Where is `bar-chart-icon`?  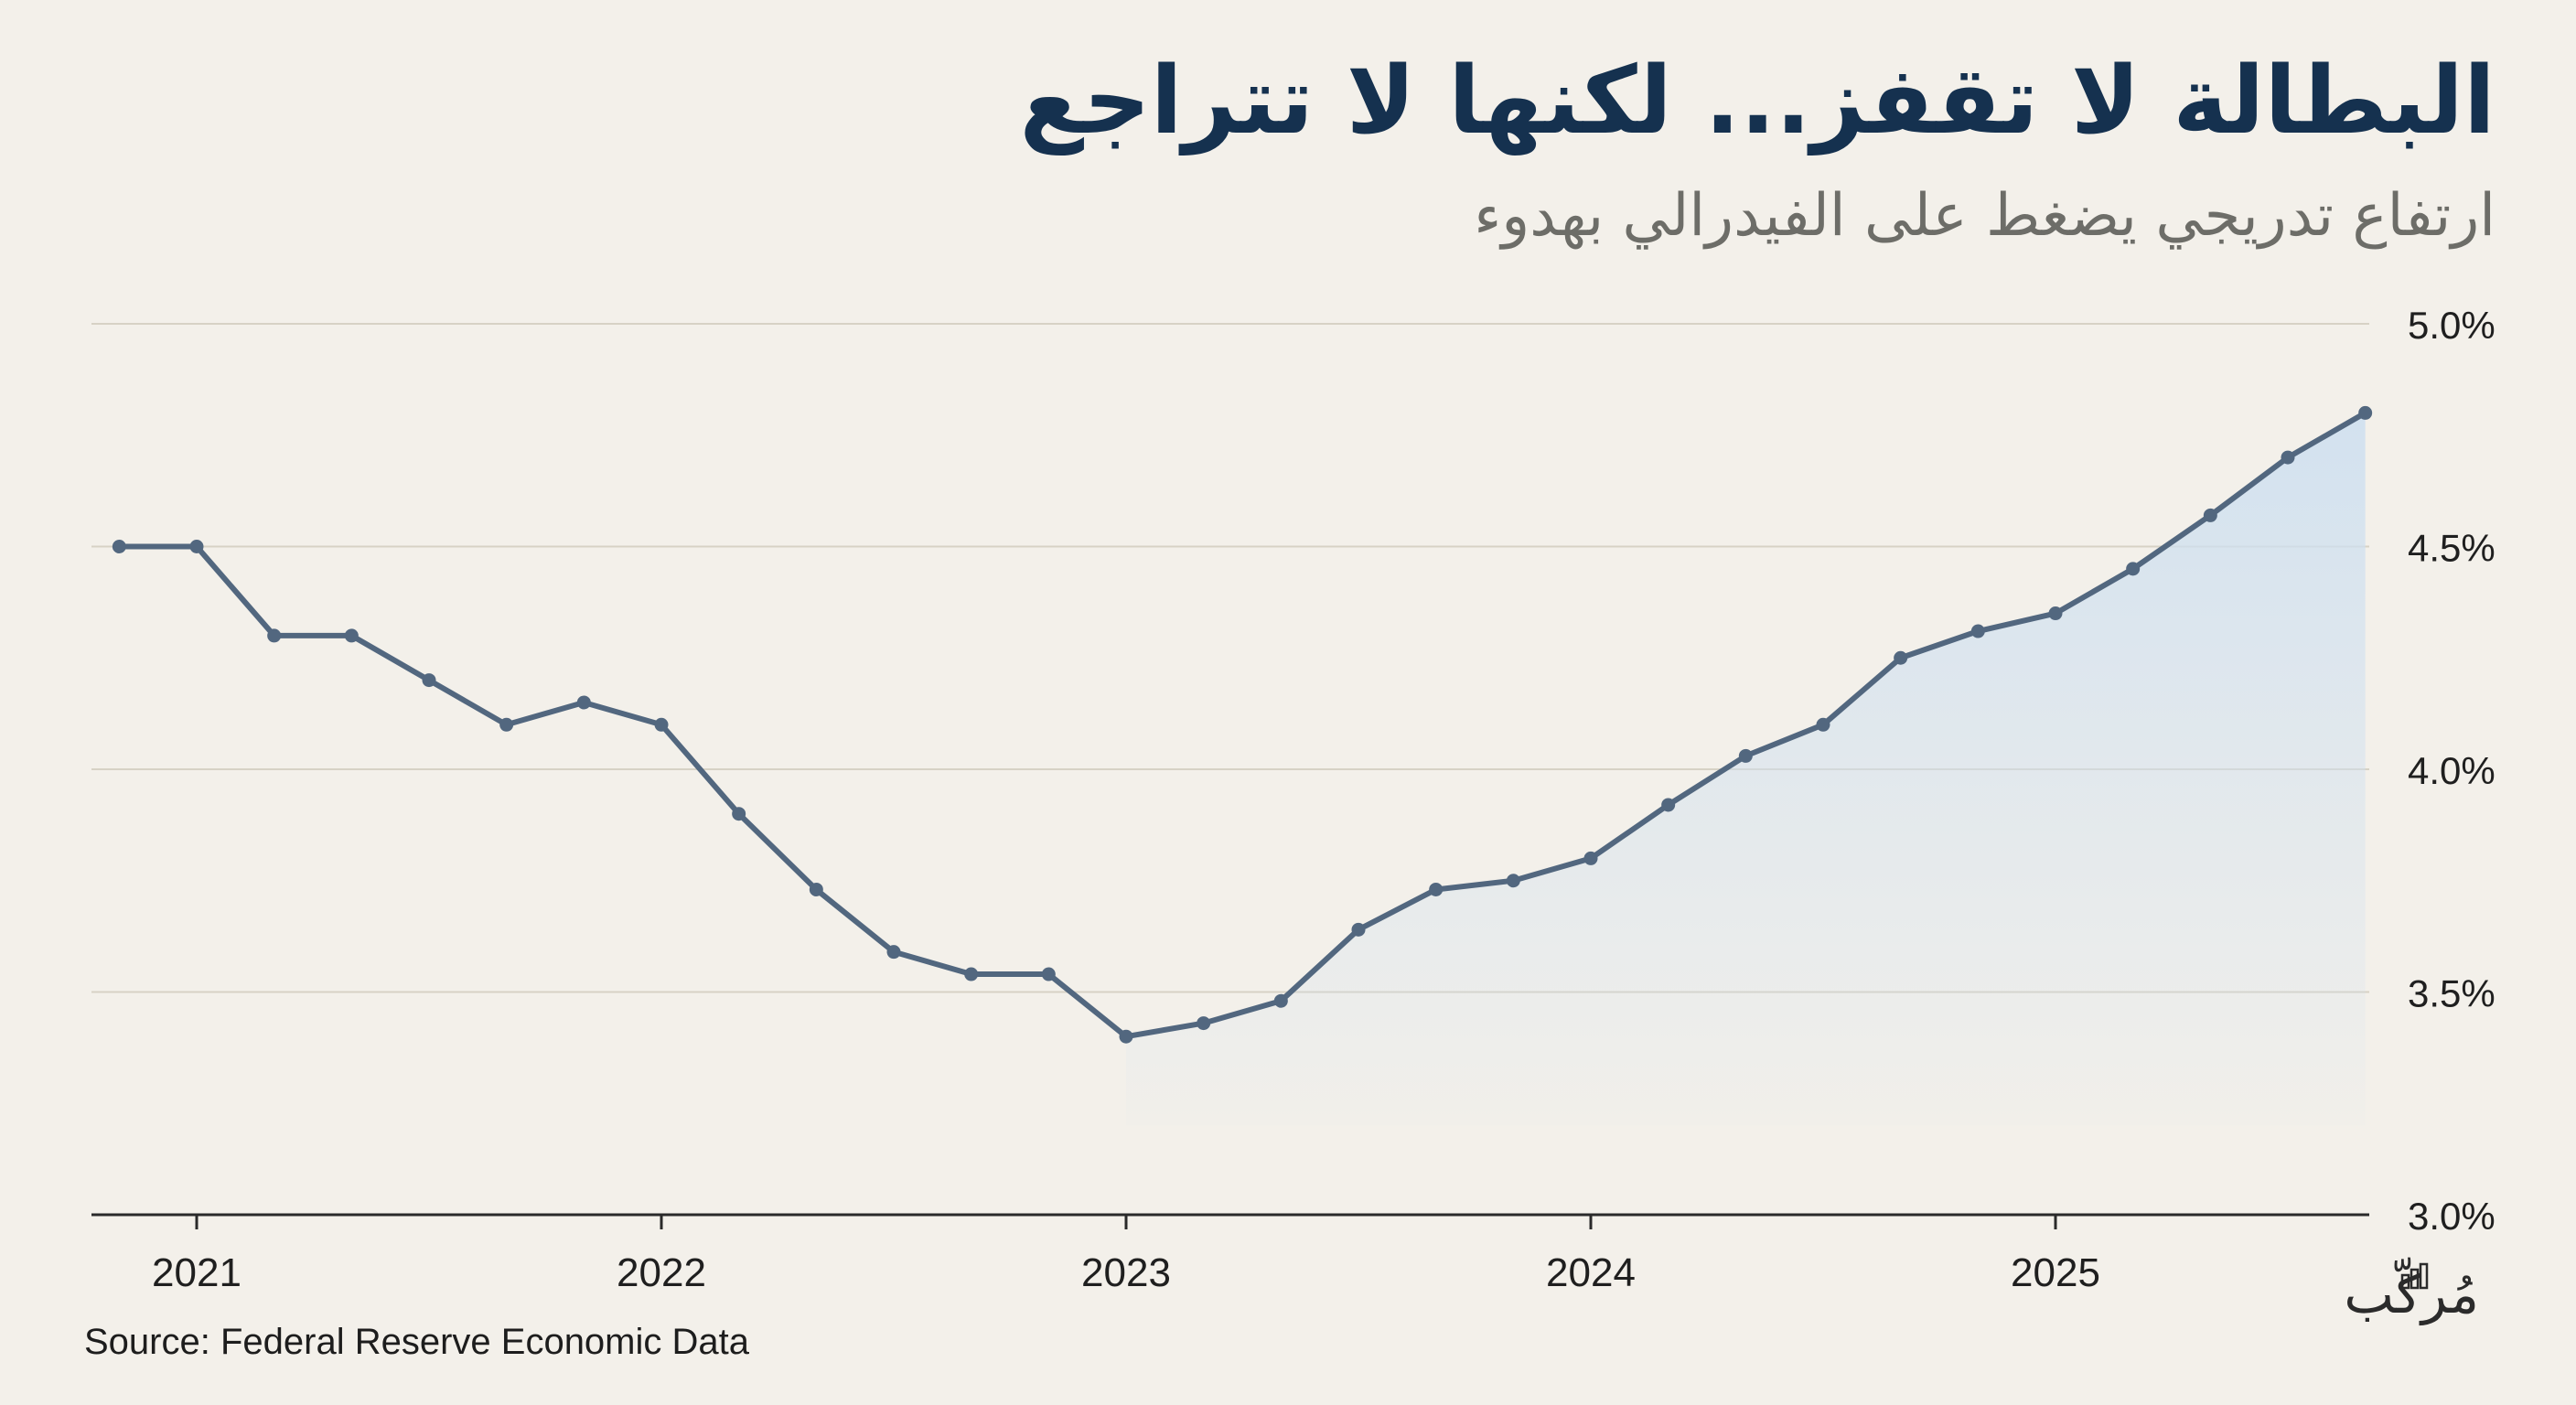 bar-chart-icon is located at coordinates (2414, 1276).